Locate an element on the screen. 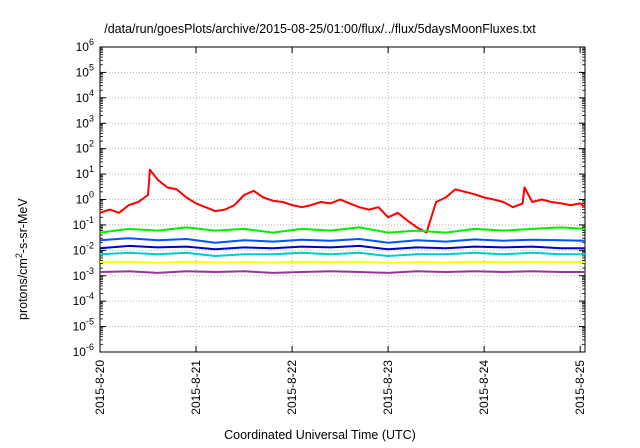  y-tick-label: 10⁻⁶ is located at coordinates (83, 350).